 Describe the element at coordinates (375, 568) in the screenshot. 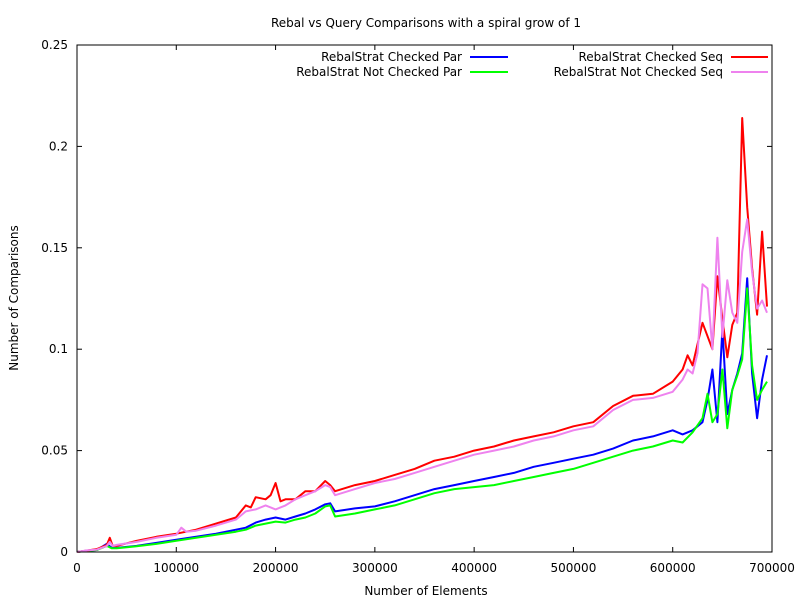

I see `x-tick-label: 300000` at that location.